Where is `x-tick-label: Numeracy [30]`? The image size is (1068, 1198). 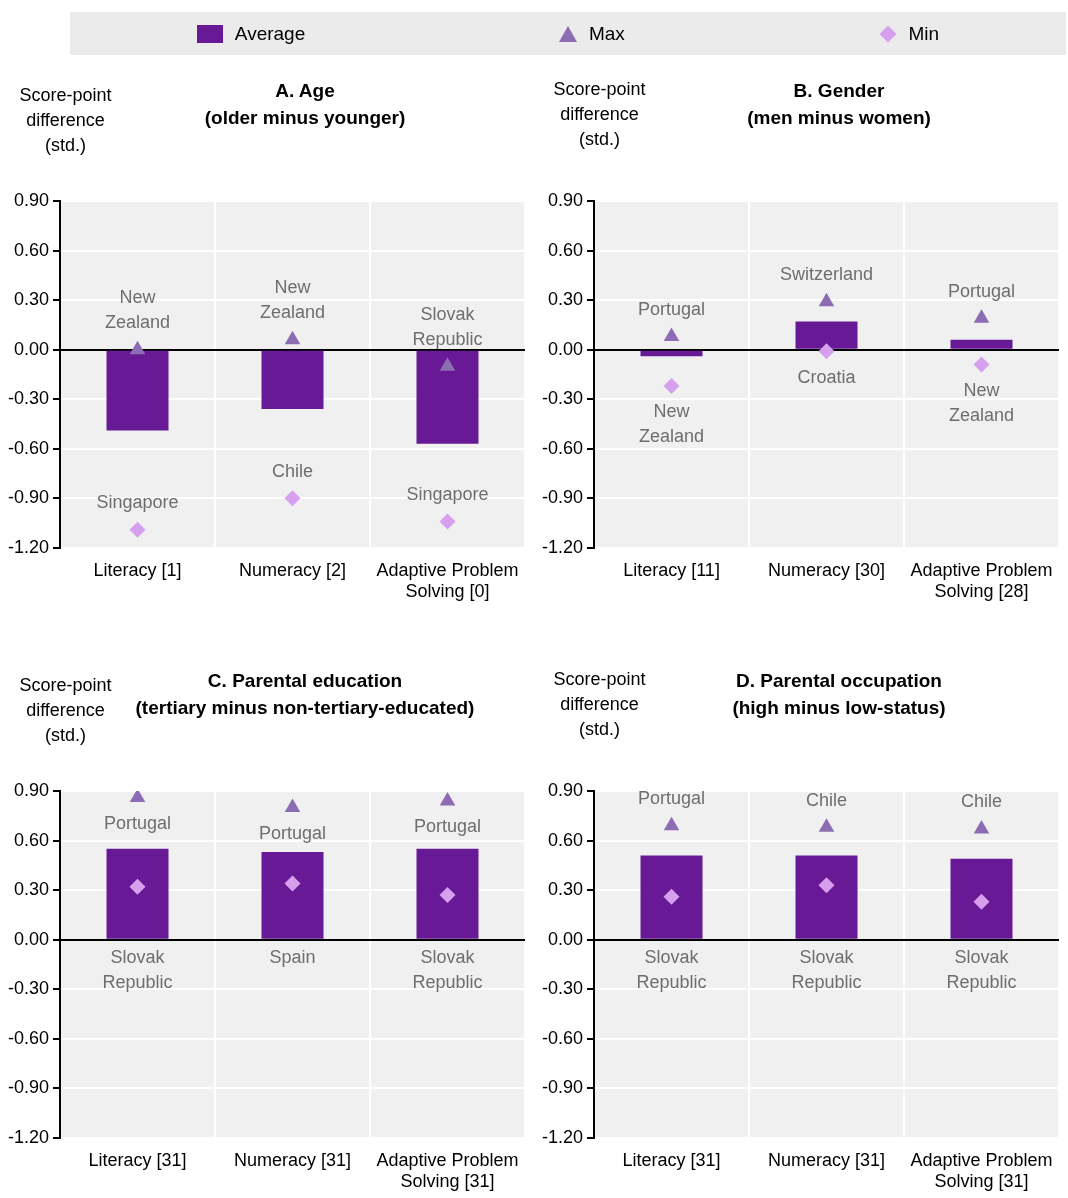
x-tick-label: Numeracy [30] is located at coordinates (826, 569).